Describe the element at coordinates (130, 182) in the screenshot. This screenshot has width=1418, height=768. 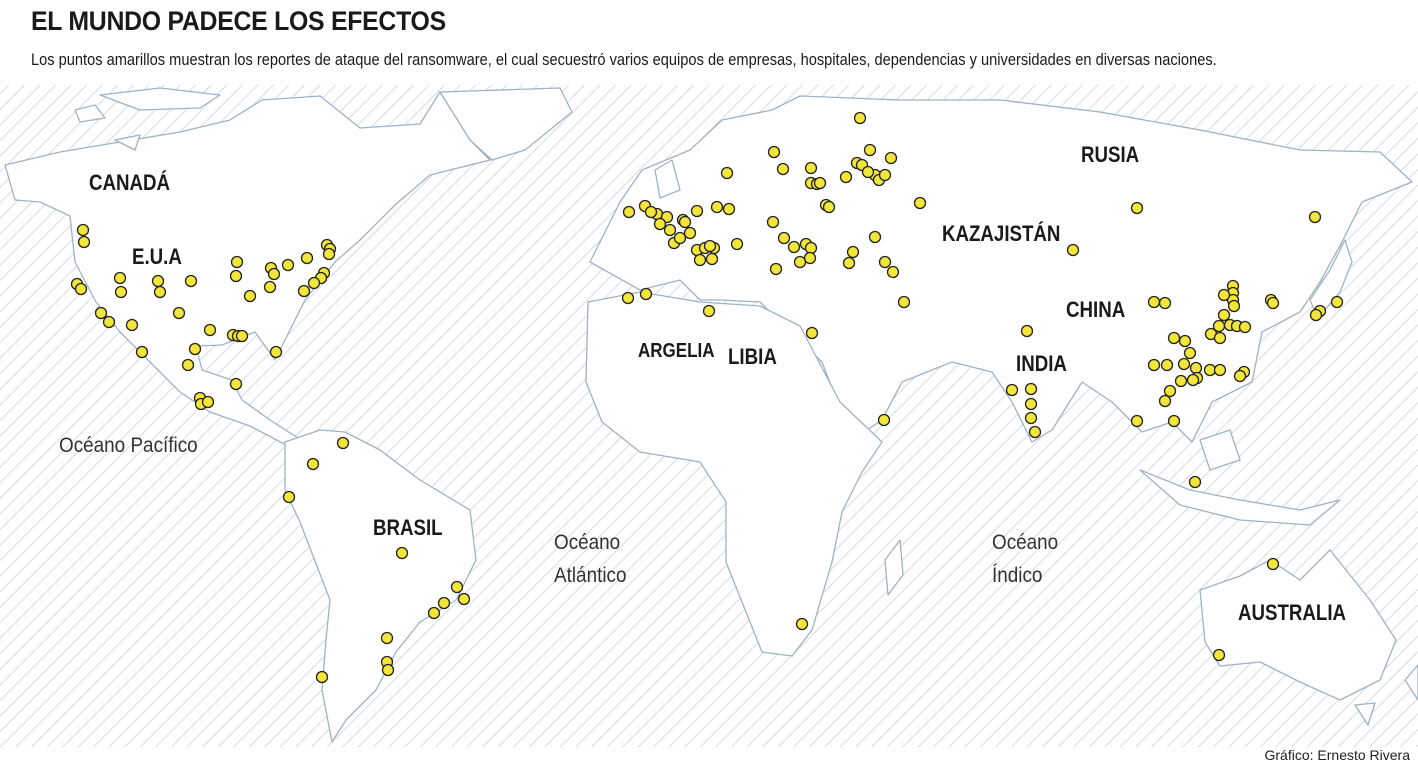
I see `label-canada: CANADÁ` at that location.